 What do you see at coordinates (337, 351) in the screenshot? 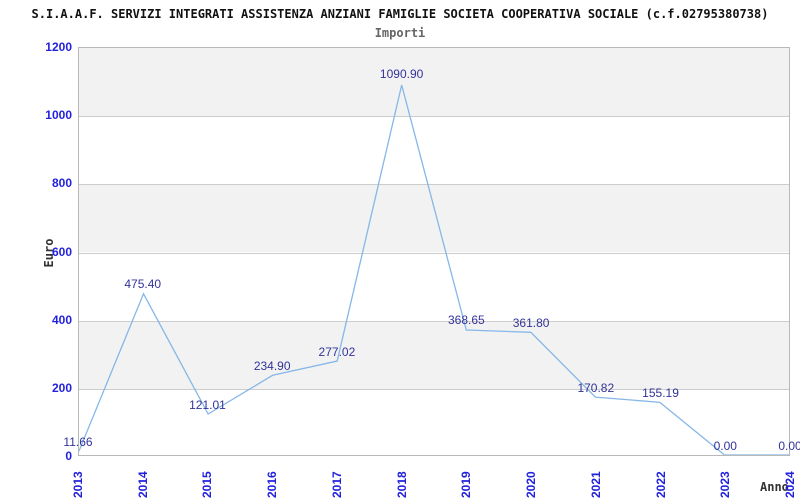
I see `data-point-label: 277.02` at bounding box center [337, 351].